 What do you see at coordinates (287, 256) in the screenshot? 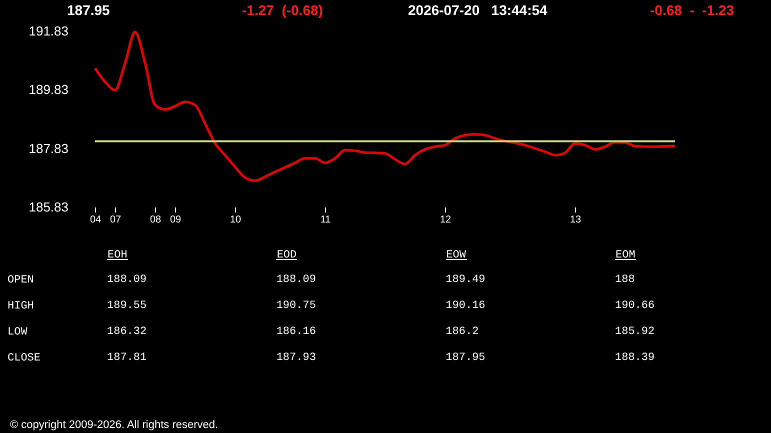
I see `x-tick-label: EOD` at bounding box center [287, 256].